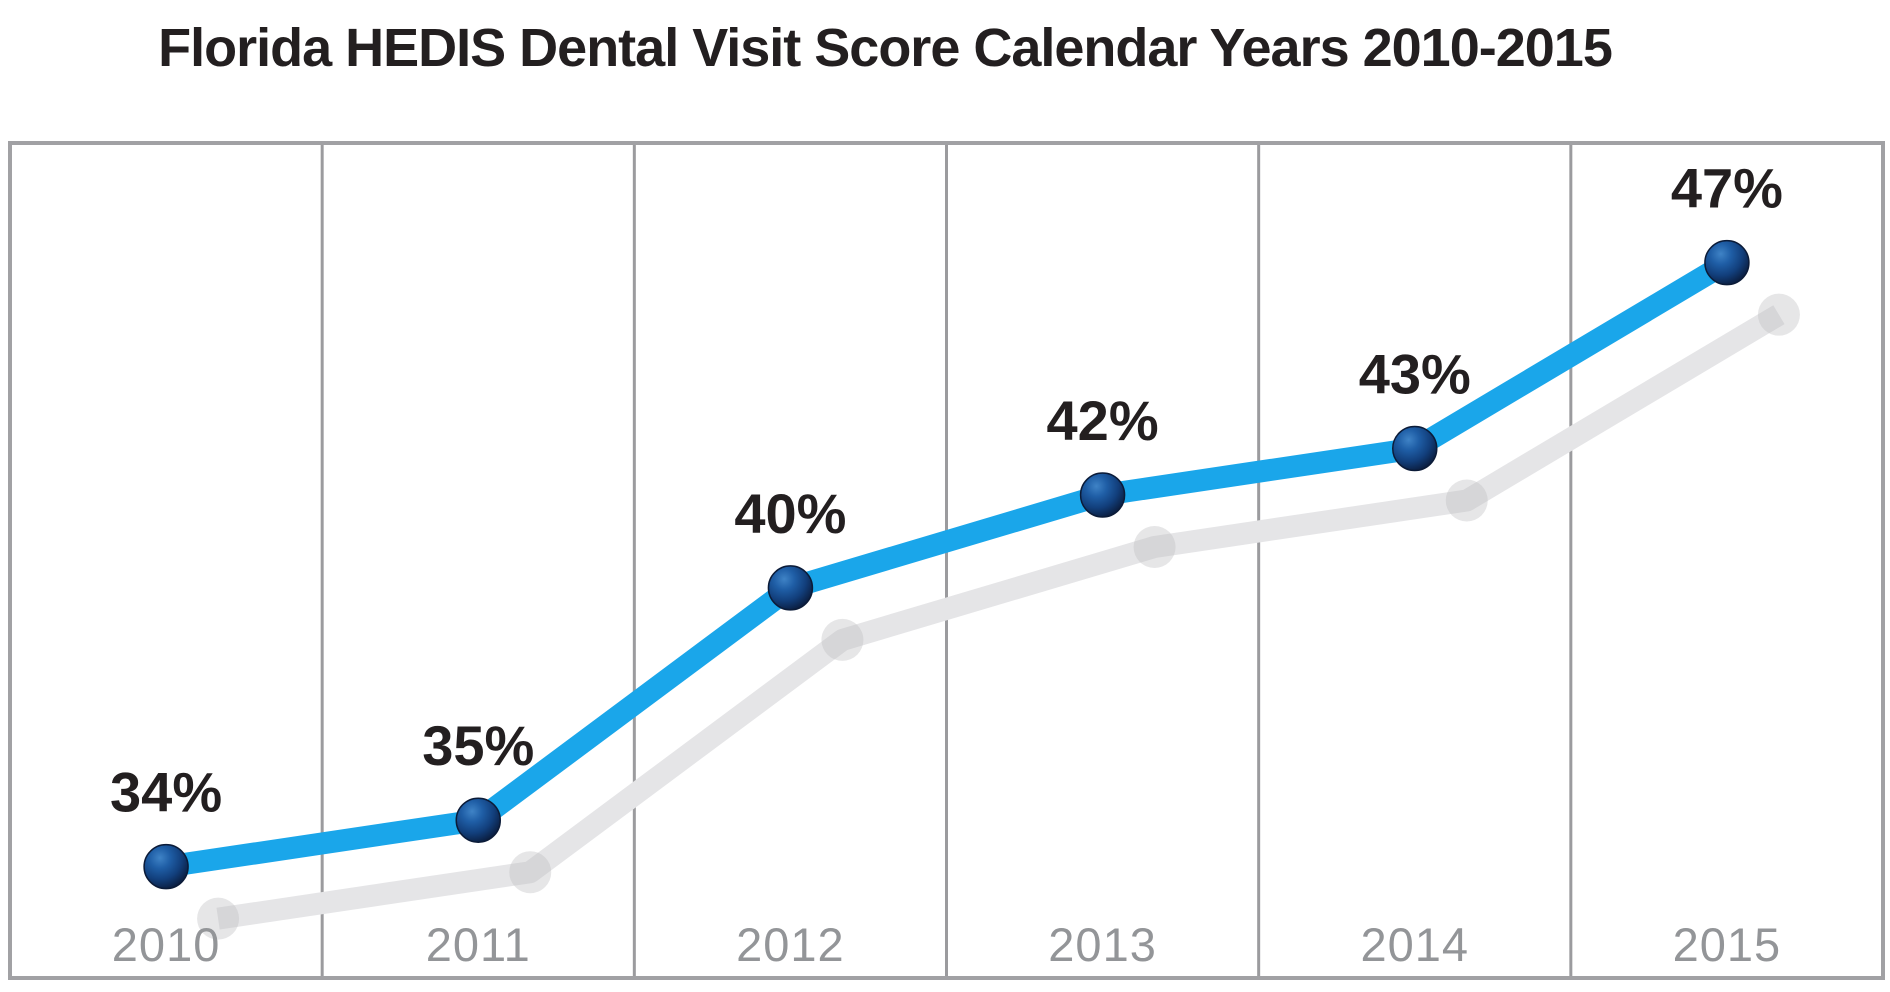 The width and height of the screenshot is (1890, 992). What do you see at coordinates (478, 944) in the screenshot?
I see `x-axis-tick-label: 2011` at bounding box center [478, 944].